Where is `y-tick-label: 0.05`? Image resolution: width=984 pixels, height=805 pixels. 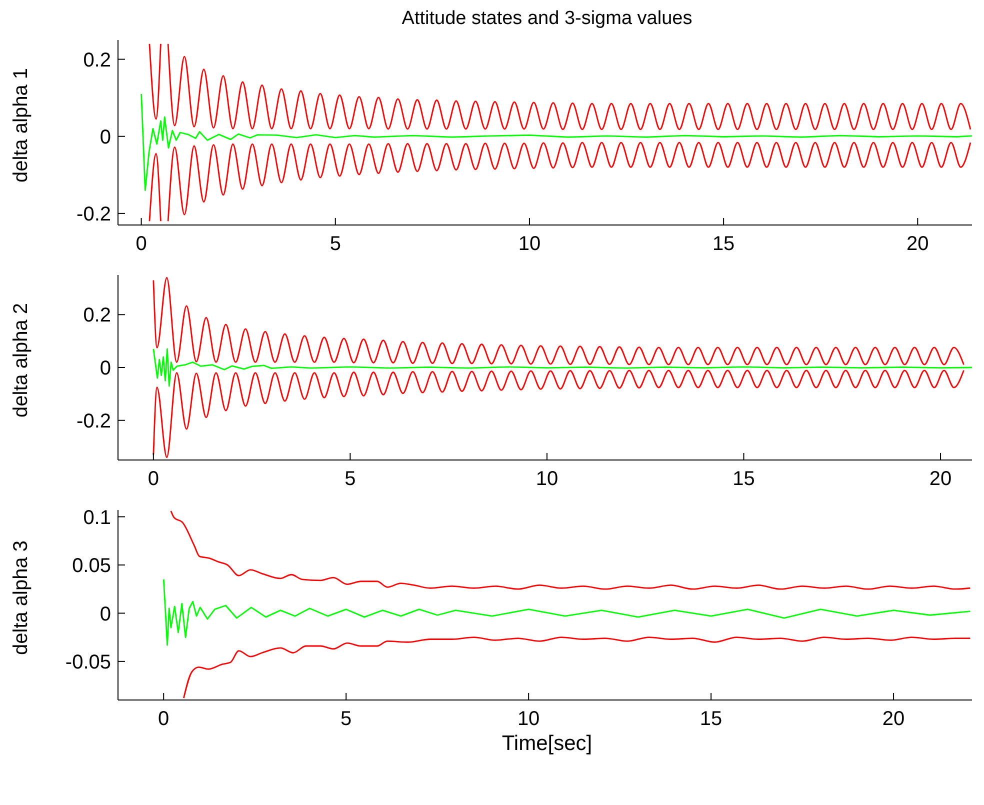 y-tick-label: 0.05 is located at coordinates (91, 566).